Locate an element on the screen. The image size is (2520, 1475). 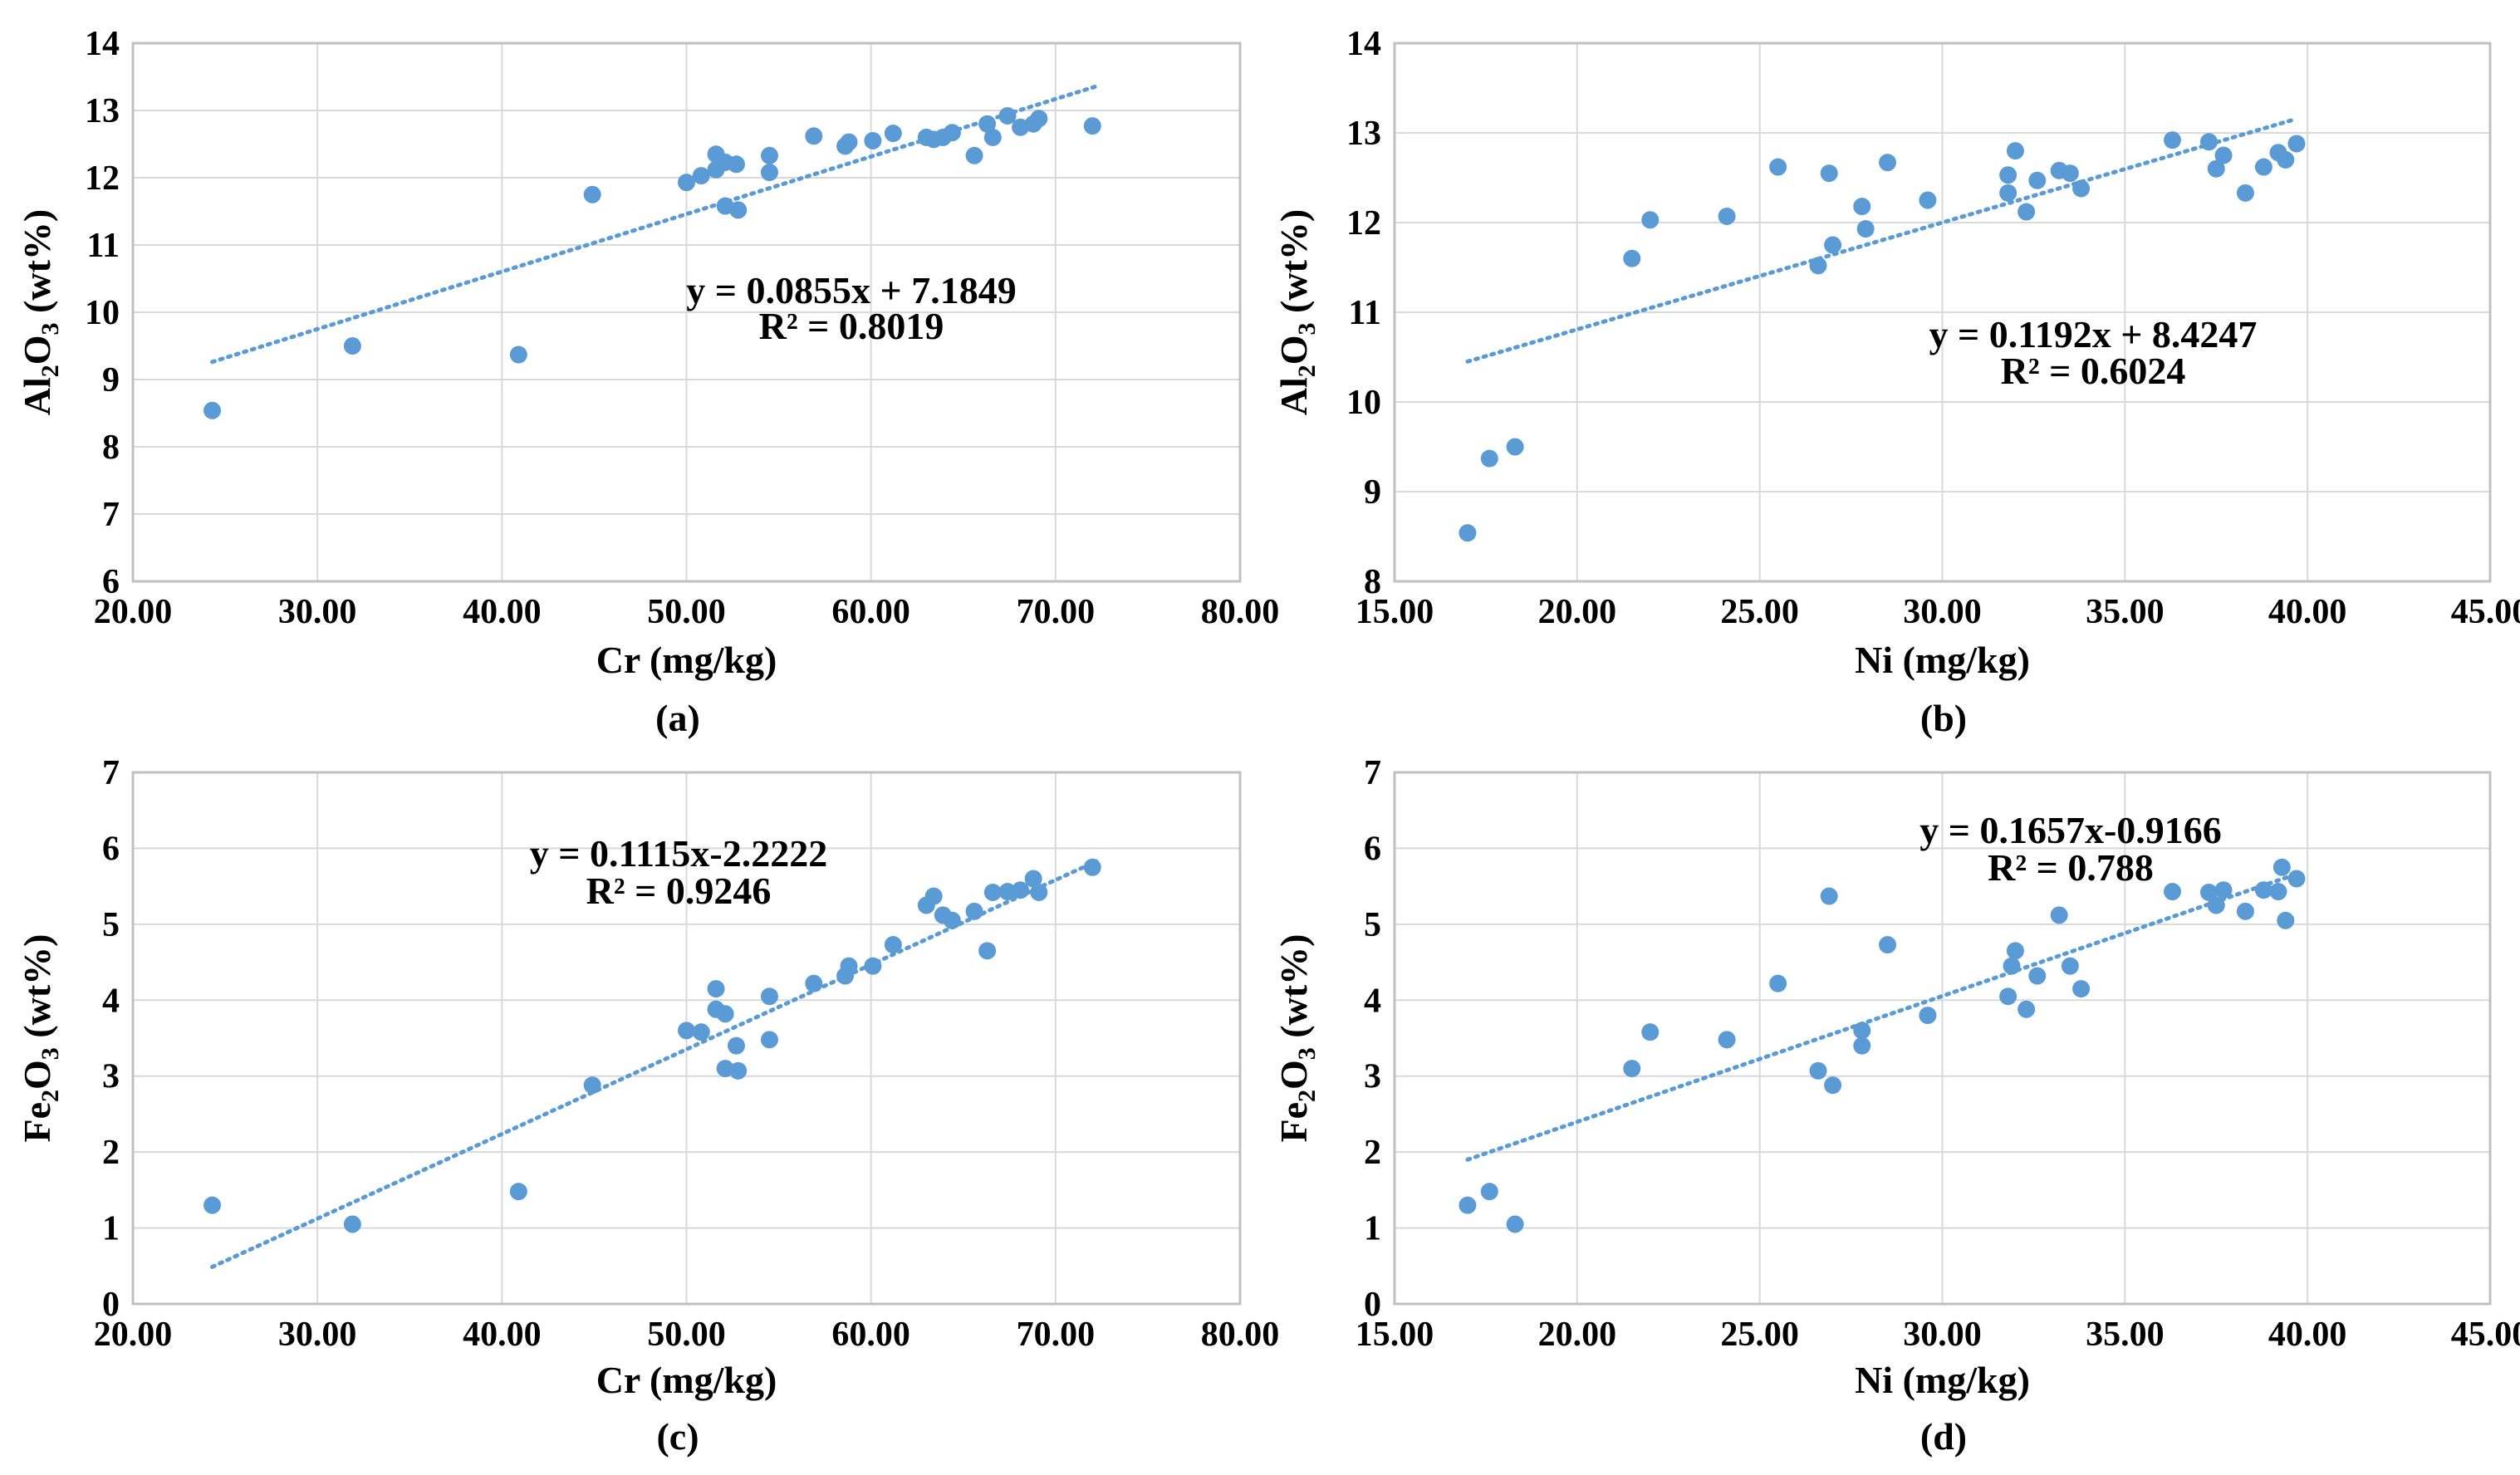
x-axis-label: Ni (mg/kg) is located at coordinates (1942, 1380).